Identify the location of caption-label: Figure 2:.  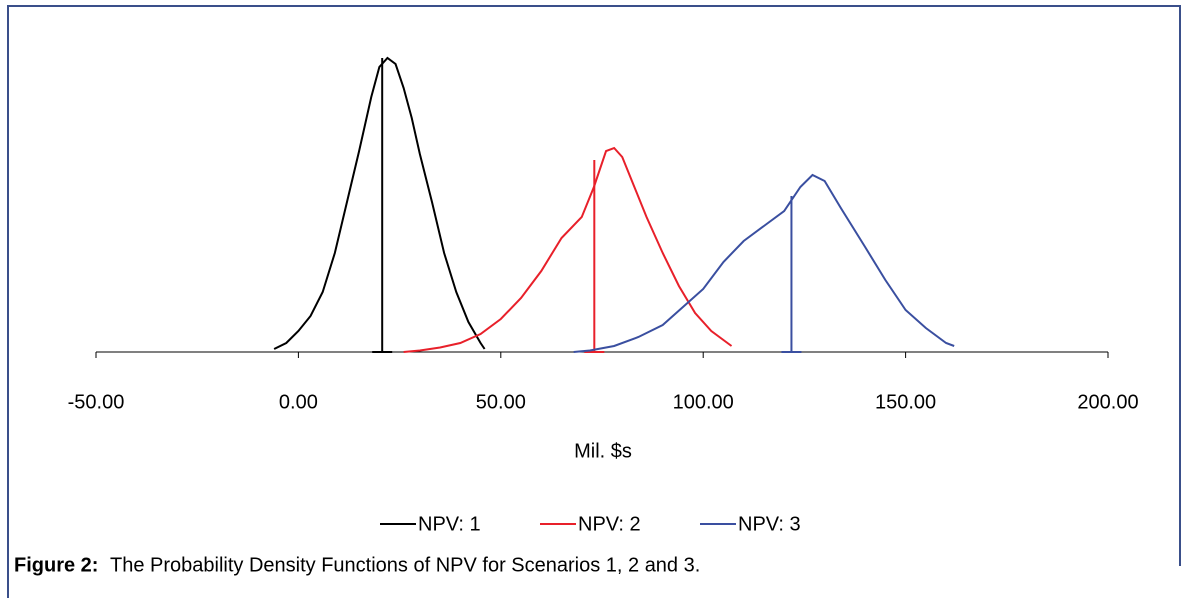
(56, 565).